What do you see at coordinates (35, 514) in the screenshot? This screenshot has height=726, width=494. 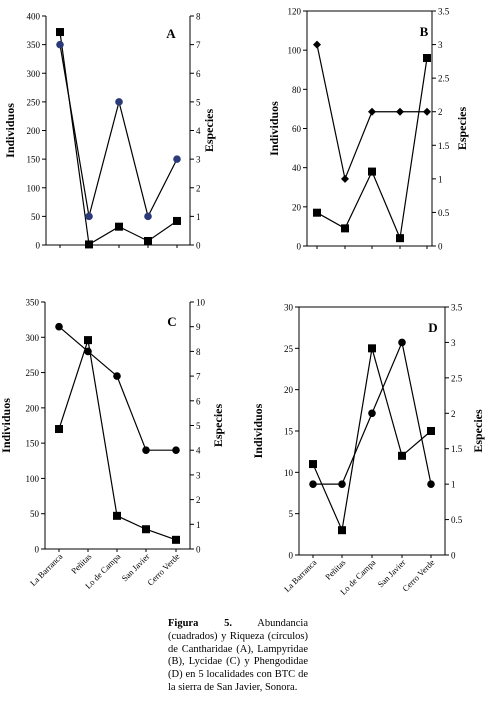 I see `left-tick-label: 50` at bounding box center [35, 514].